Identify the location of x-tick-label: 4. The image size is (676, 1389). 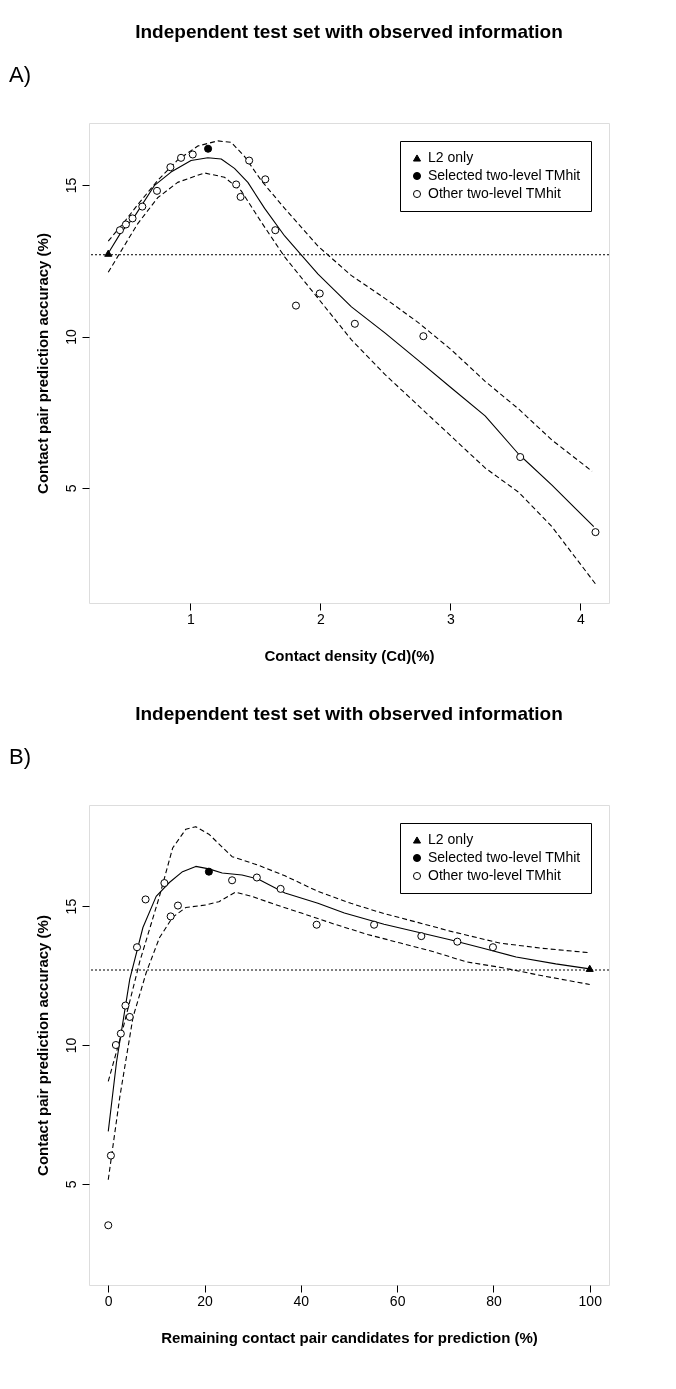
(581, 618).